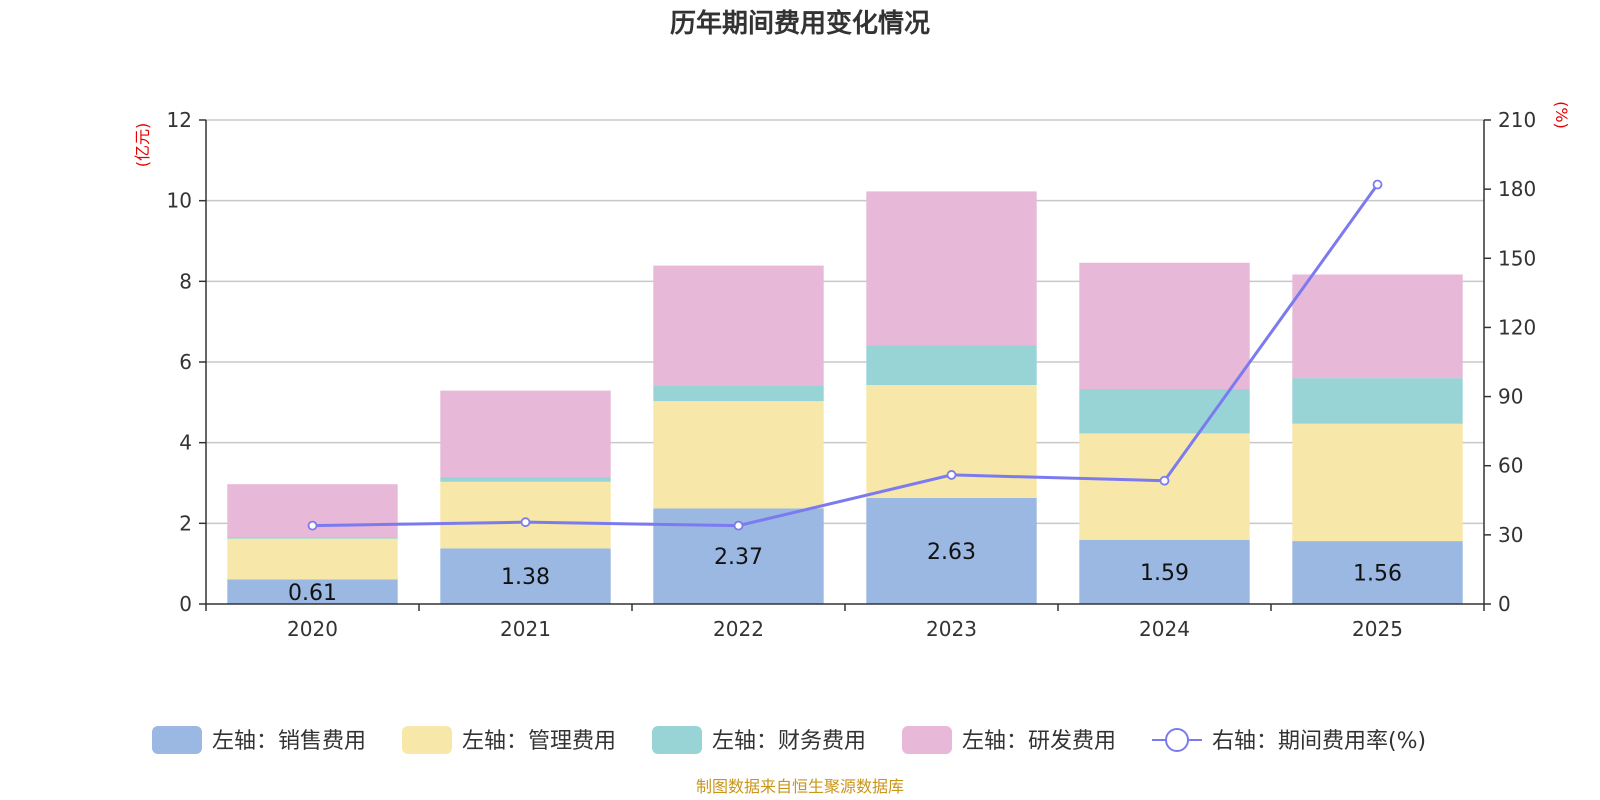  I want to click on legend-line-marker, so click(1177, 740).